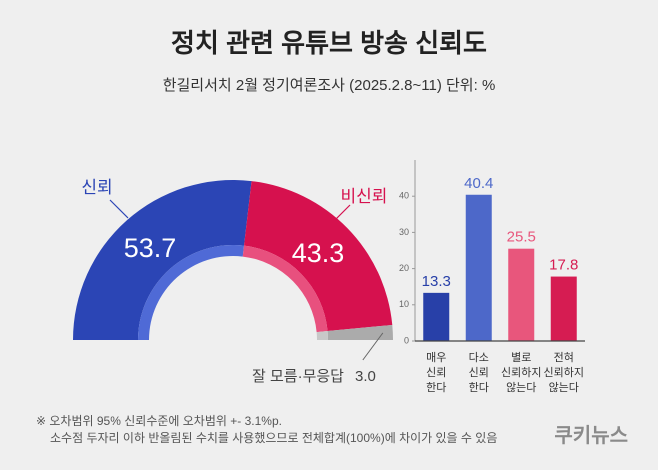 This screenshot has height=470, width=658. Describe the element at coordinates (479, 357) in the screenshot. I see `x-tick-label: 다소` at that location.